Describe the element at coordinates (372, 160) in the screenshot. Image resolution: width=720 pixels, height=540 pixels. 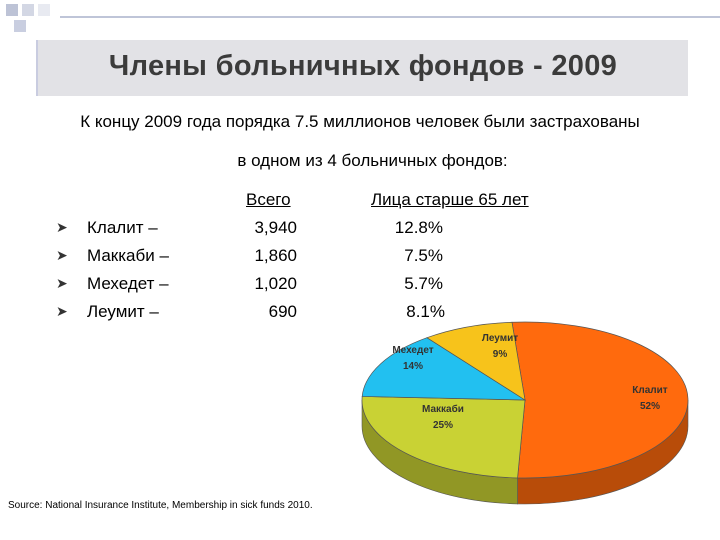
I see `intro-text-line-2: в одном из 4 больничных фондов:` at that location.